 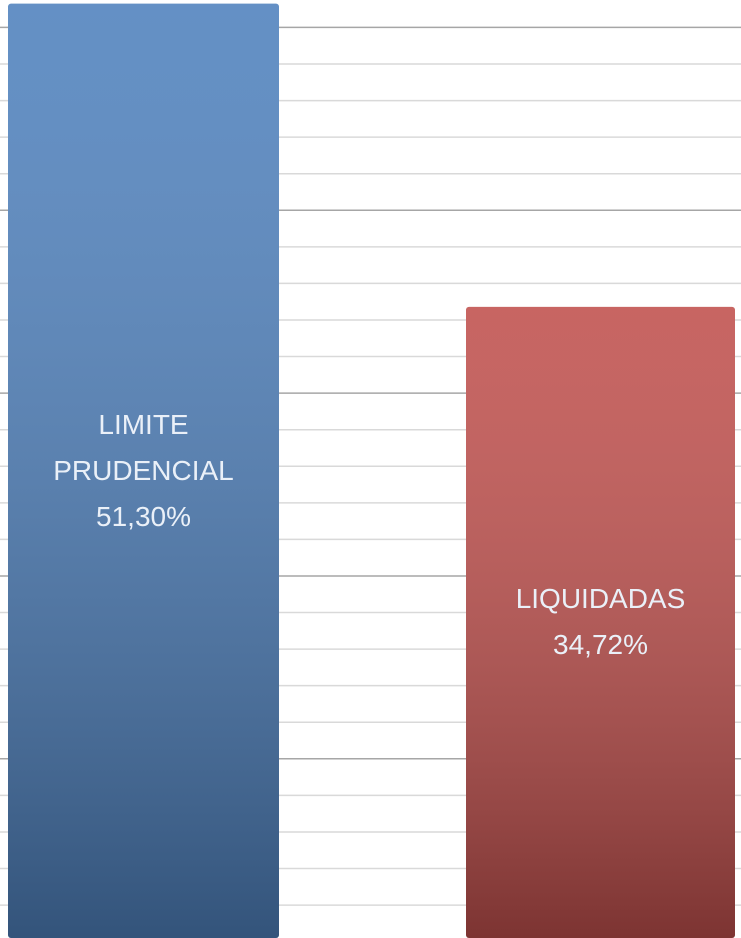 I want to click on category-label: LIMITE PRUDENCIAL, so click(x=143, y=447).